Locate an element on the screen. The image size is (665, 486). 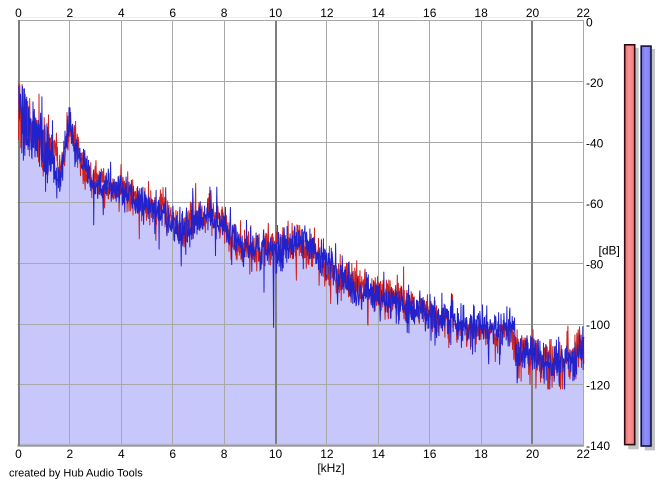
svg-text: -140 is located at coordinates (598, 446).